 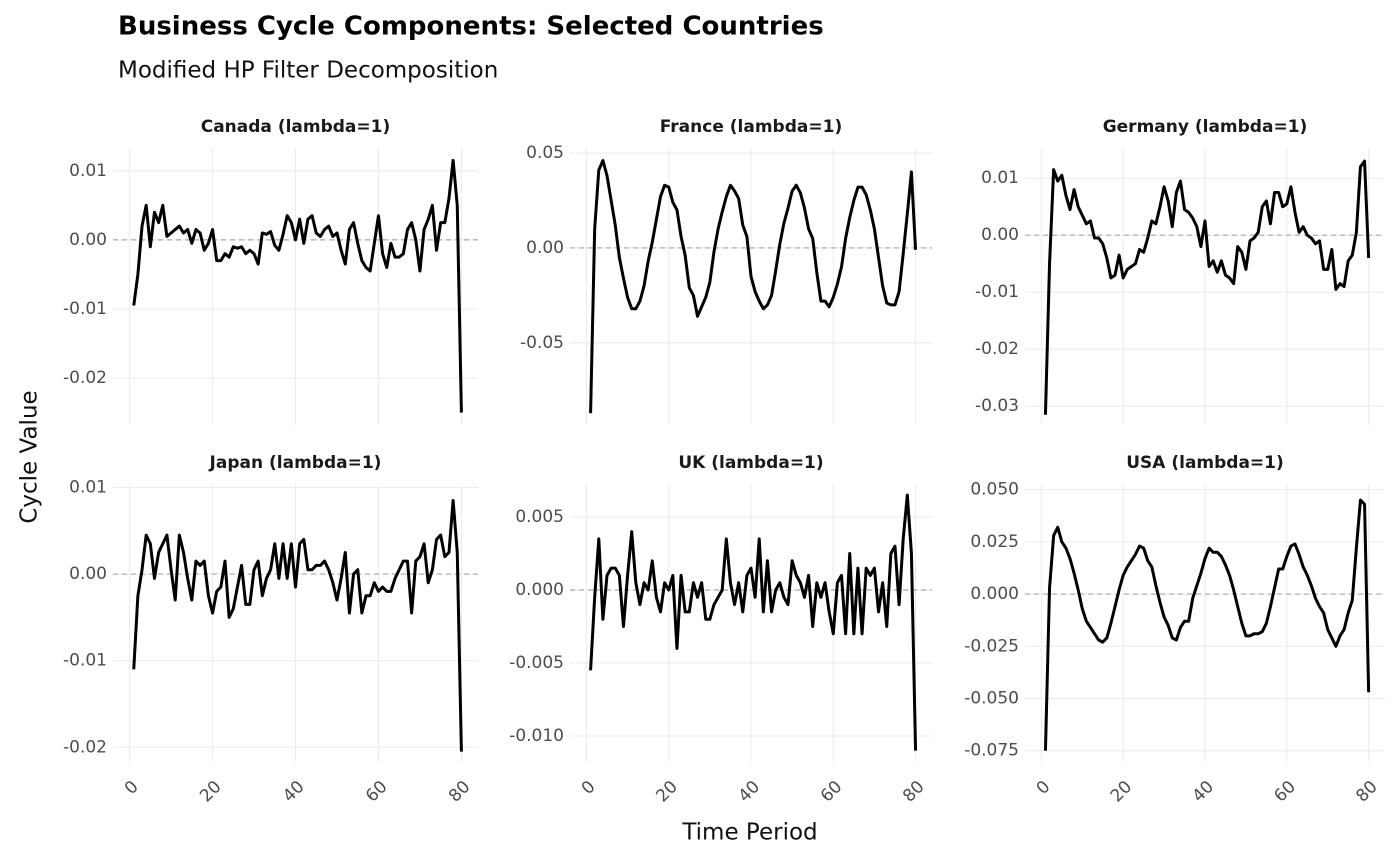 What do you see at coordinates (296, 127) in the screenshot?
I see `panel-title: Canada (lambda=1)` at bounding box center [296, 127].